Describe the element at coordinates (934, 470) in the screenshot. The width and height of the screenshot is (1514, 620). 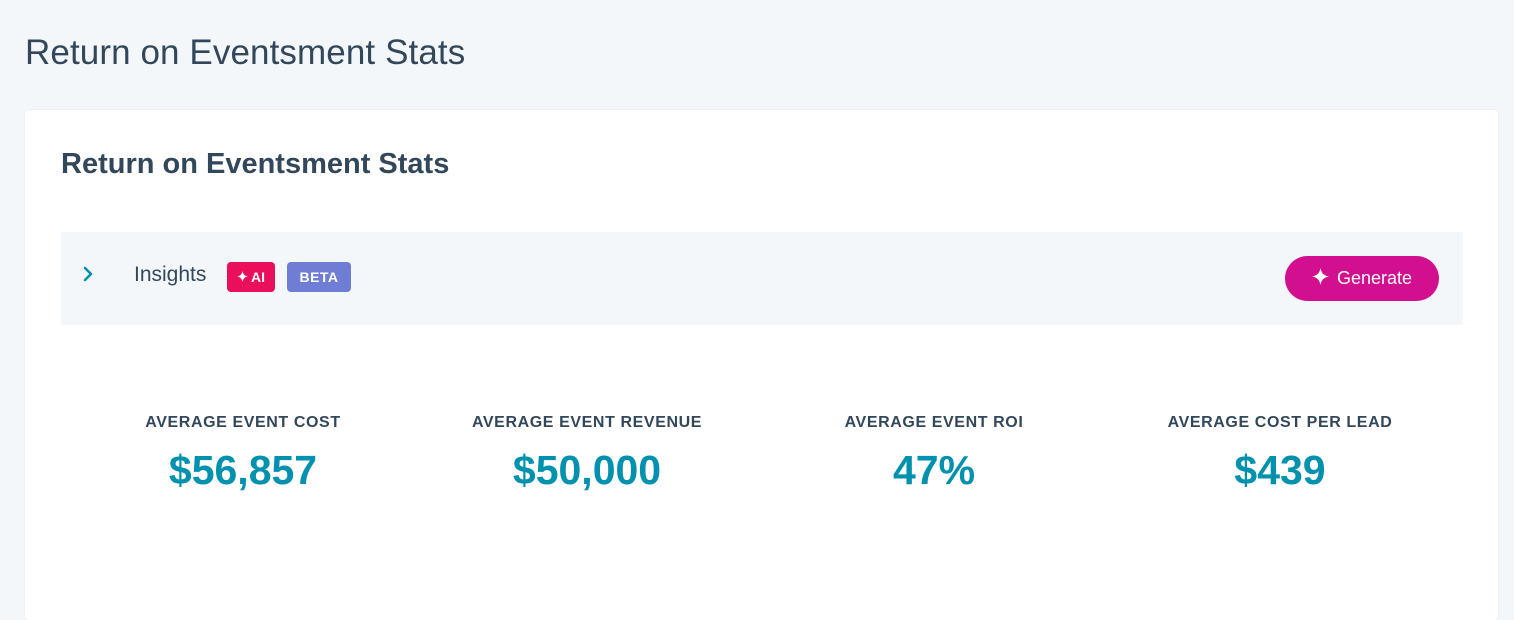
I see `stat-value: 47%` at that location.